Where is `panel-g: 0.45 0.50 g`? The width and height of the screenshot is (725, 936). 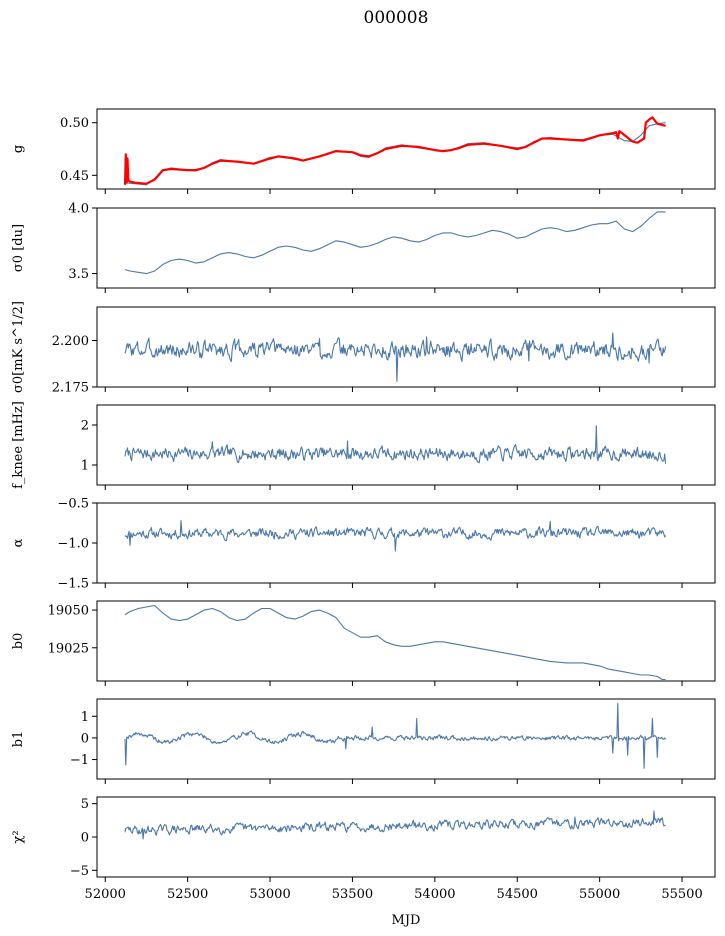 panel-g: 0.45 0.50 g is located at coordinates (363, 151).